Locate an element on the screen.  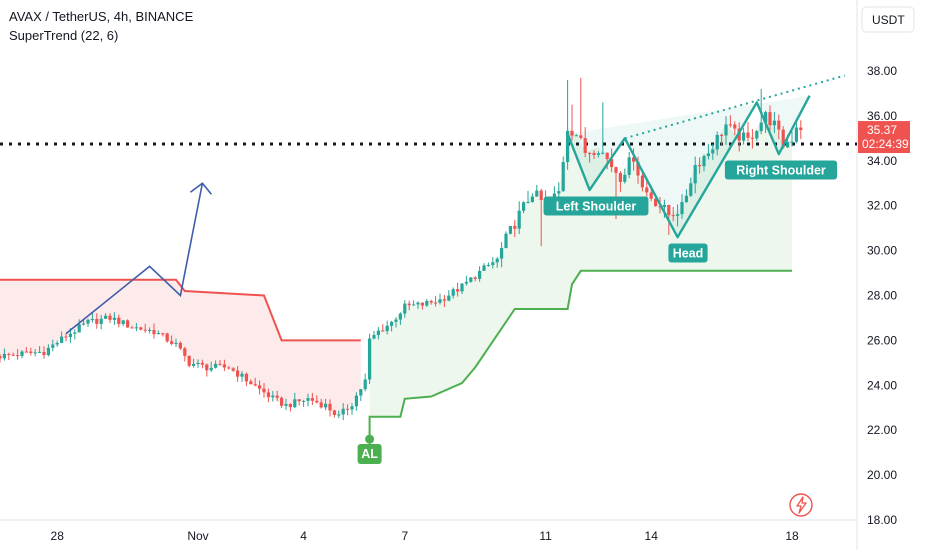
price-tick-label: 36.00 is located at coordinates (882, 116).